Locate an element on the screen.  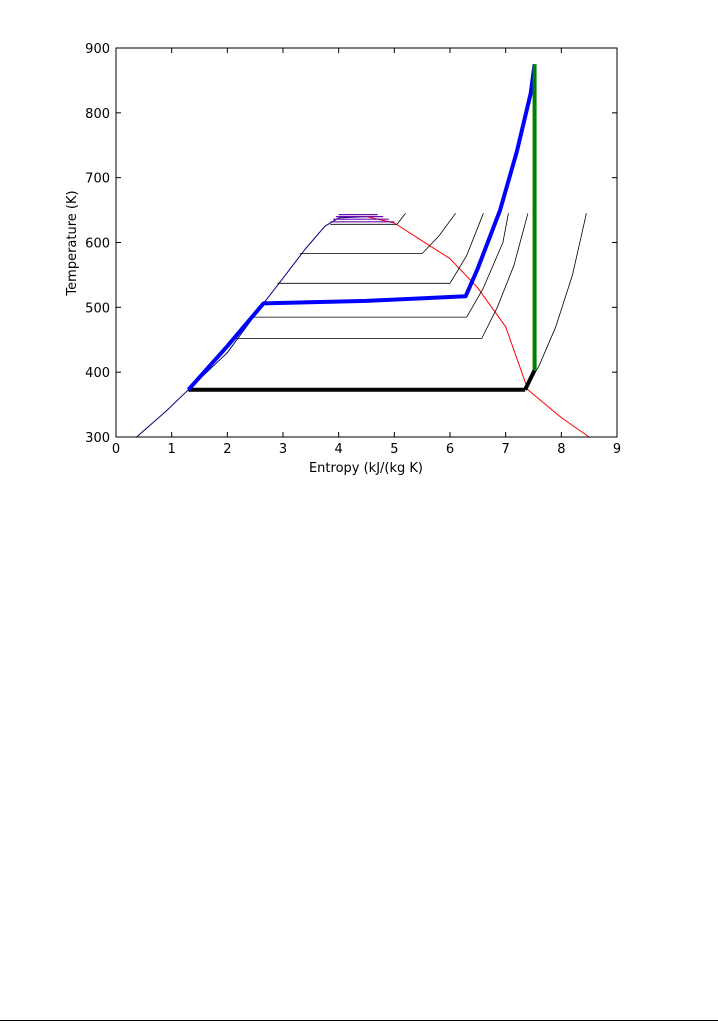
y-tick-label: 700 is located at coordinates (97, 179).